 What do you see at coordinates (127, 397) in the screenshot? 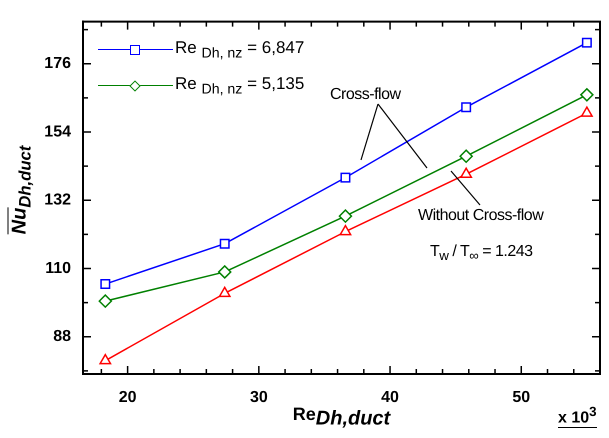
I see `x-tick-label: 20` at bounding box center [127, 397].